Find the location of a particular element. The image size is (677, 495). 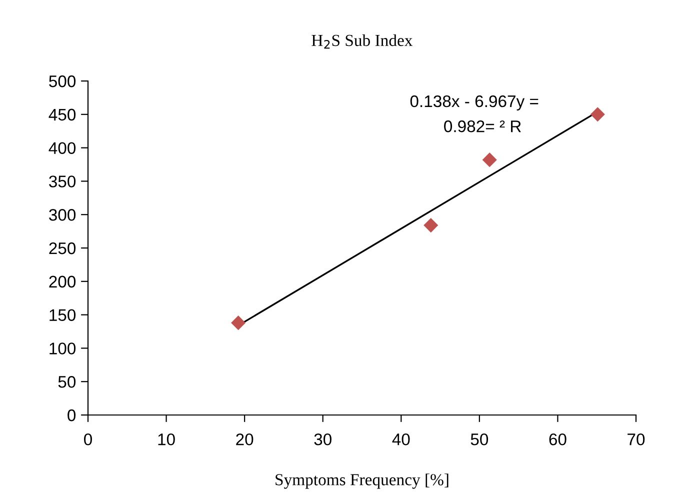

x-tick-label: 50 is located at coordinates (479, 439).